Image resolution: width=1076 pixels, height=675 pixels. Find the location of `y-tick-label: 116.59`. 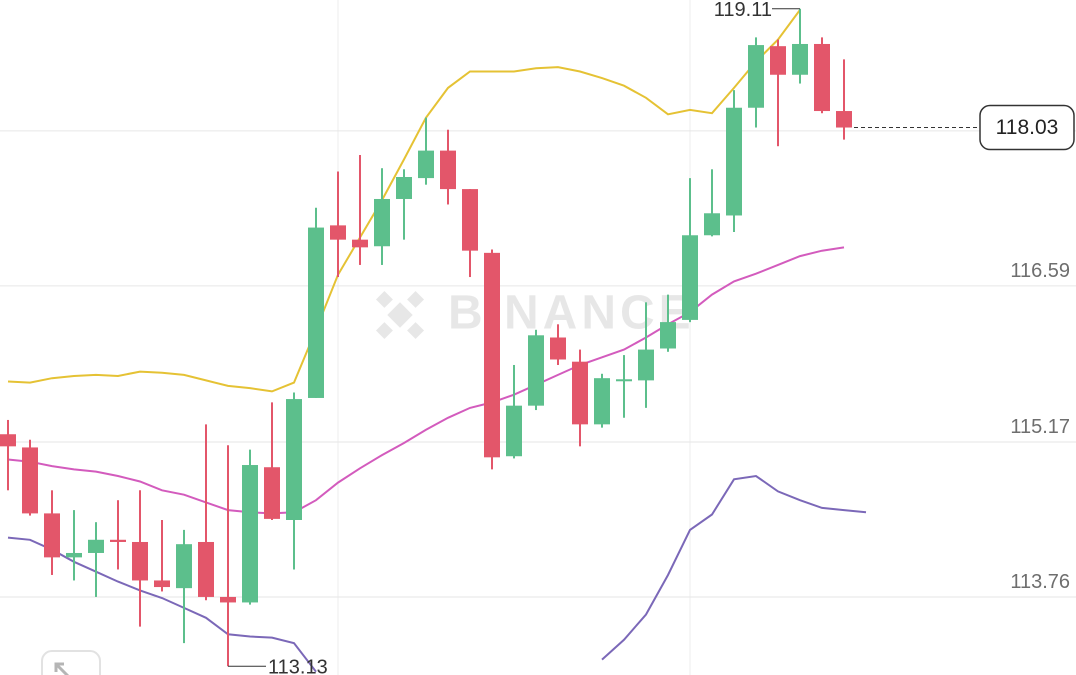

y-tick-label: 116.59 is located at coordinates (1040, 271).